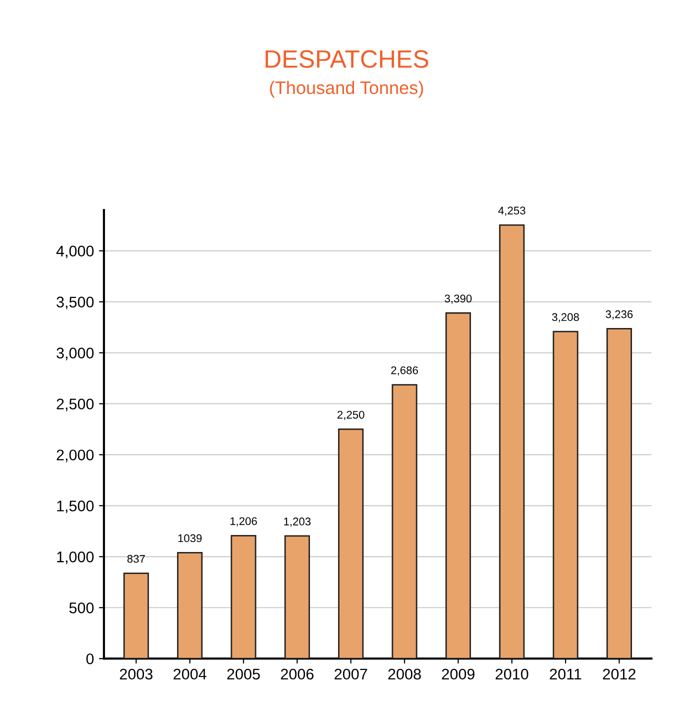 This screenshot has height=712, width=693. I want to click on x-tick-label: 2009, so click(458, 674).